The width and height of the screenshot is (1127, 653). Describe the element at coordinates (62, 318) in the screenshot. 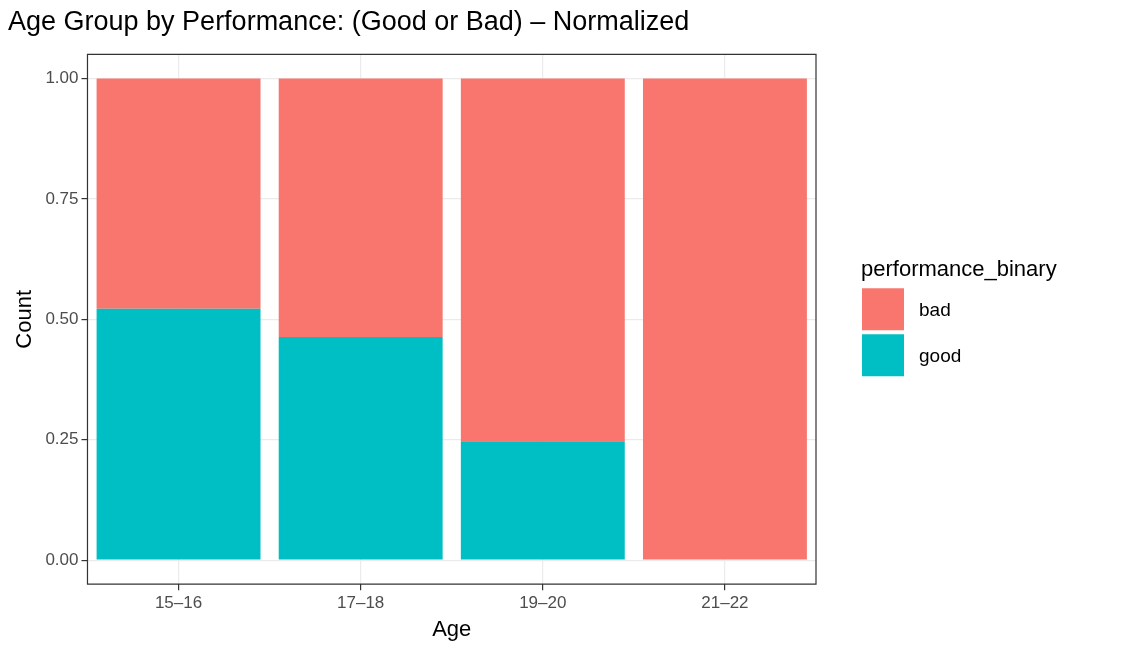

I see `y-tick-label: 0.50` at that location.